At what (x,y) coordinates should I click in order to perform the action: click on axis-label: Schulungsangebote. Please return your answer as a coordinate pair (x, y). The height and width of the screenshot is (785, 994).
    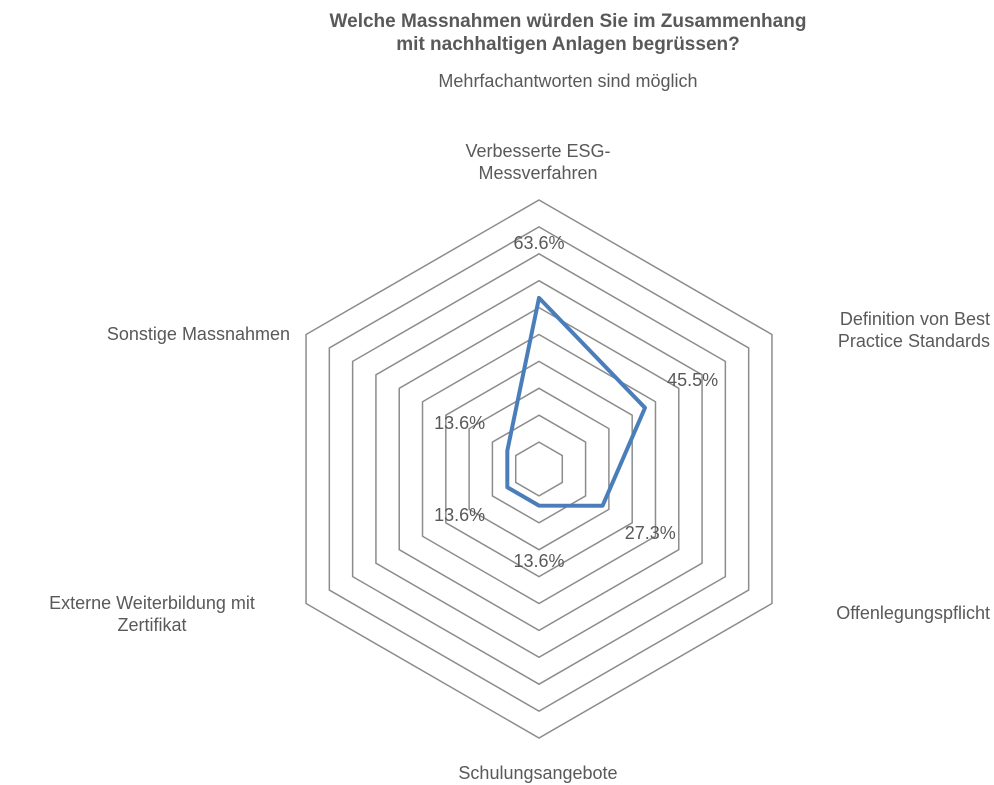
    Looking at the image, I should click on (538, 773).